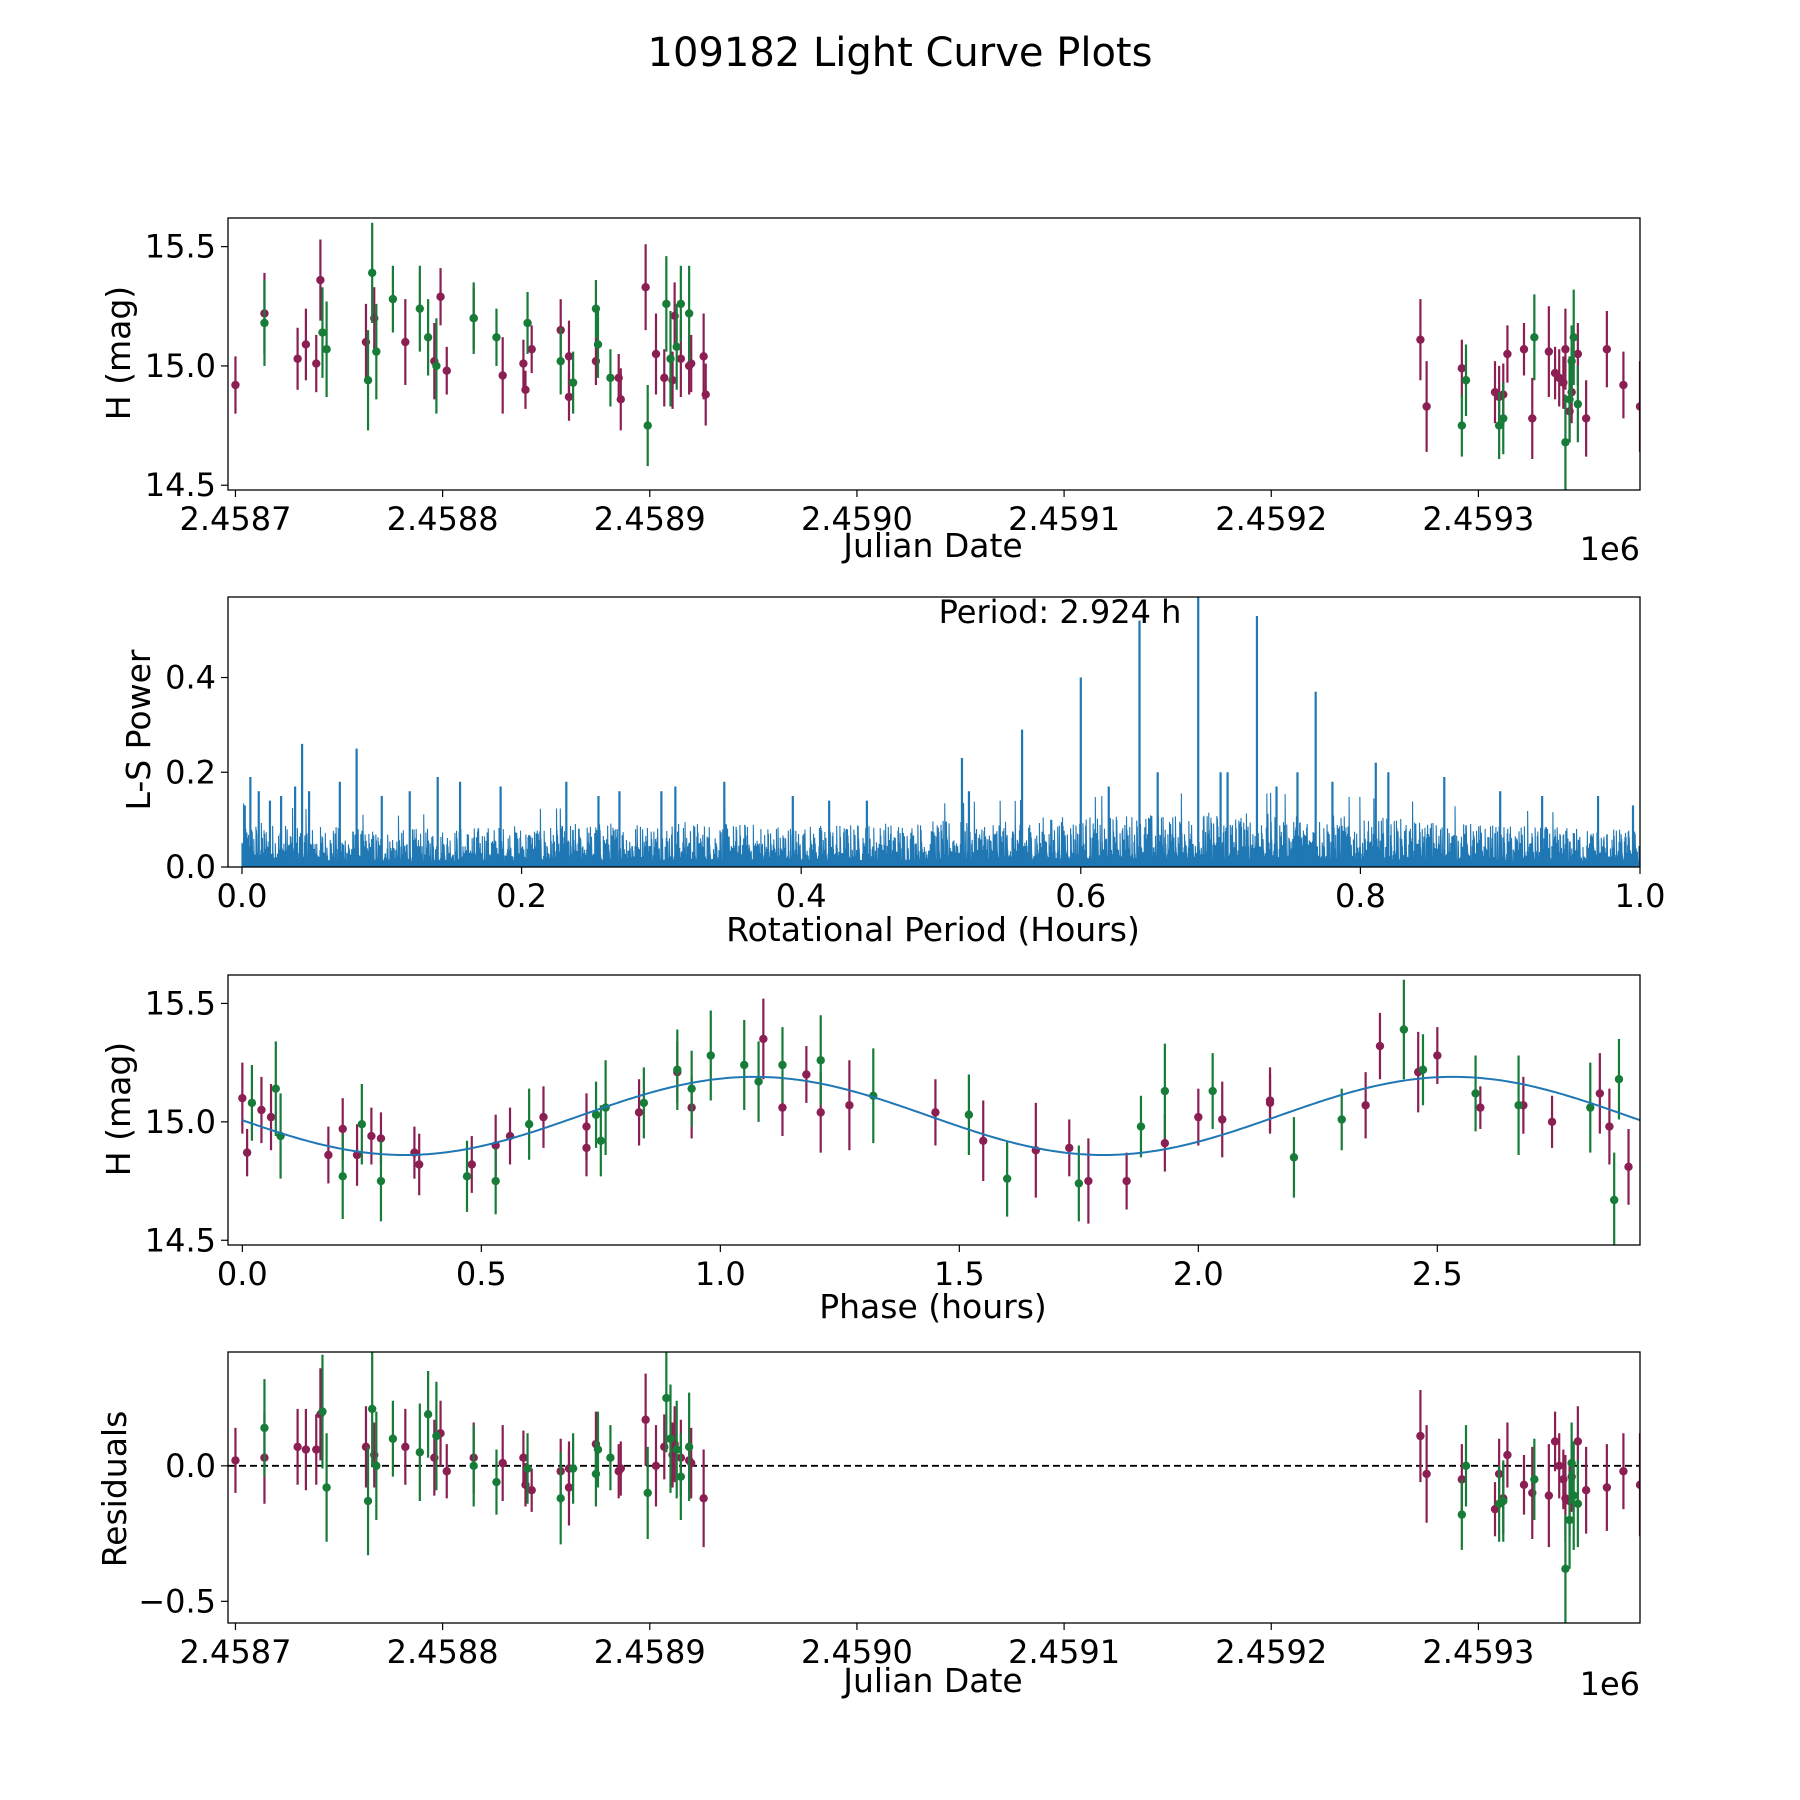  What do you see at coordinates (114, 1489) in the screenshot?
I see `residuals-ylabel: Residuals` at bounding box center [114, 1489].